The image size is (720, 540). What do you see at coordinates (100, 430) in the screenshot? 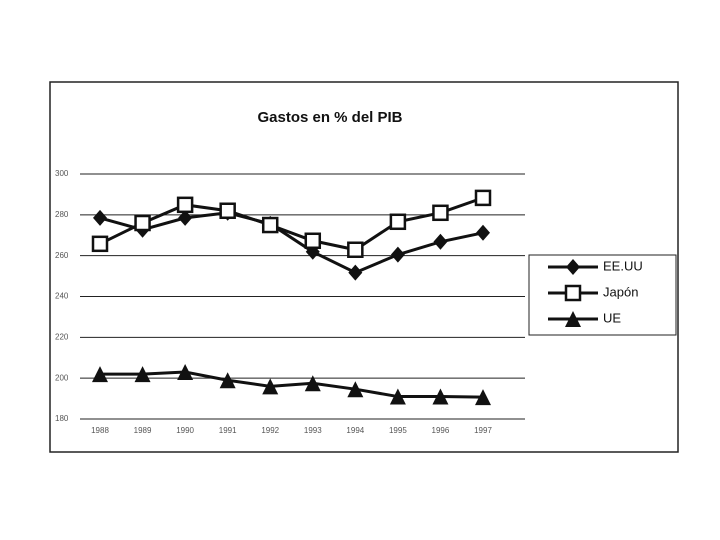
I see `x-tick-label: 1988` at bounding box center [100, 430].